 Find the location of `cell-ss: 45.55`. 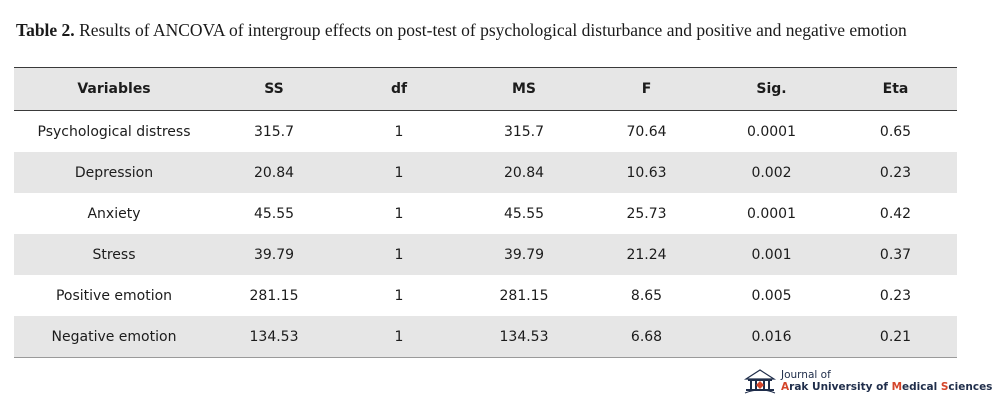

cell-ss: 45.55 is located at coordinates (274, 213).